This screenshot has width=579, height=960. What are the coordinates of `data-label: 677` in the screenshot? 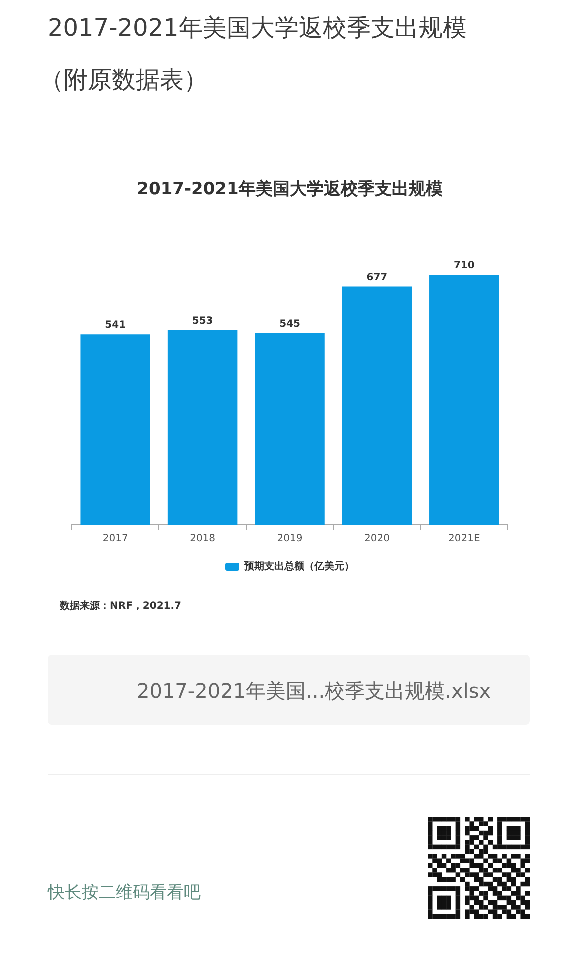 It's located at (377, 278).